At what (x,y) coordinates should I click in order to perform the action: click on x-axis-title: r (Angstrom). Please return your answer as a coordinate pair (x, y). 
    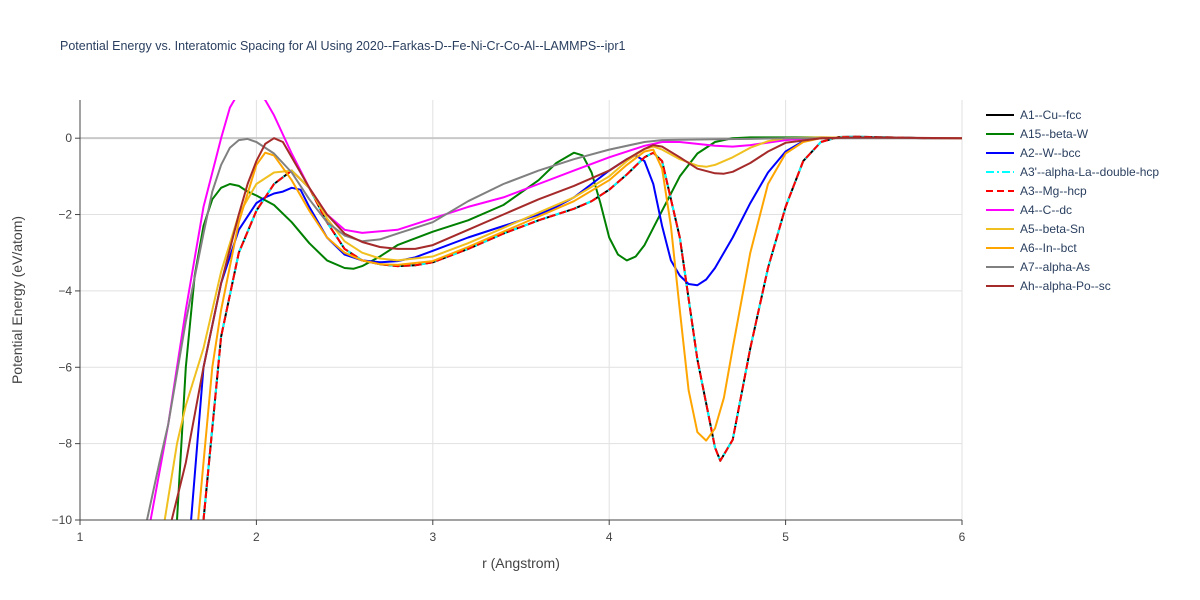
    Looking at the image, I should click on (521, 563).